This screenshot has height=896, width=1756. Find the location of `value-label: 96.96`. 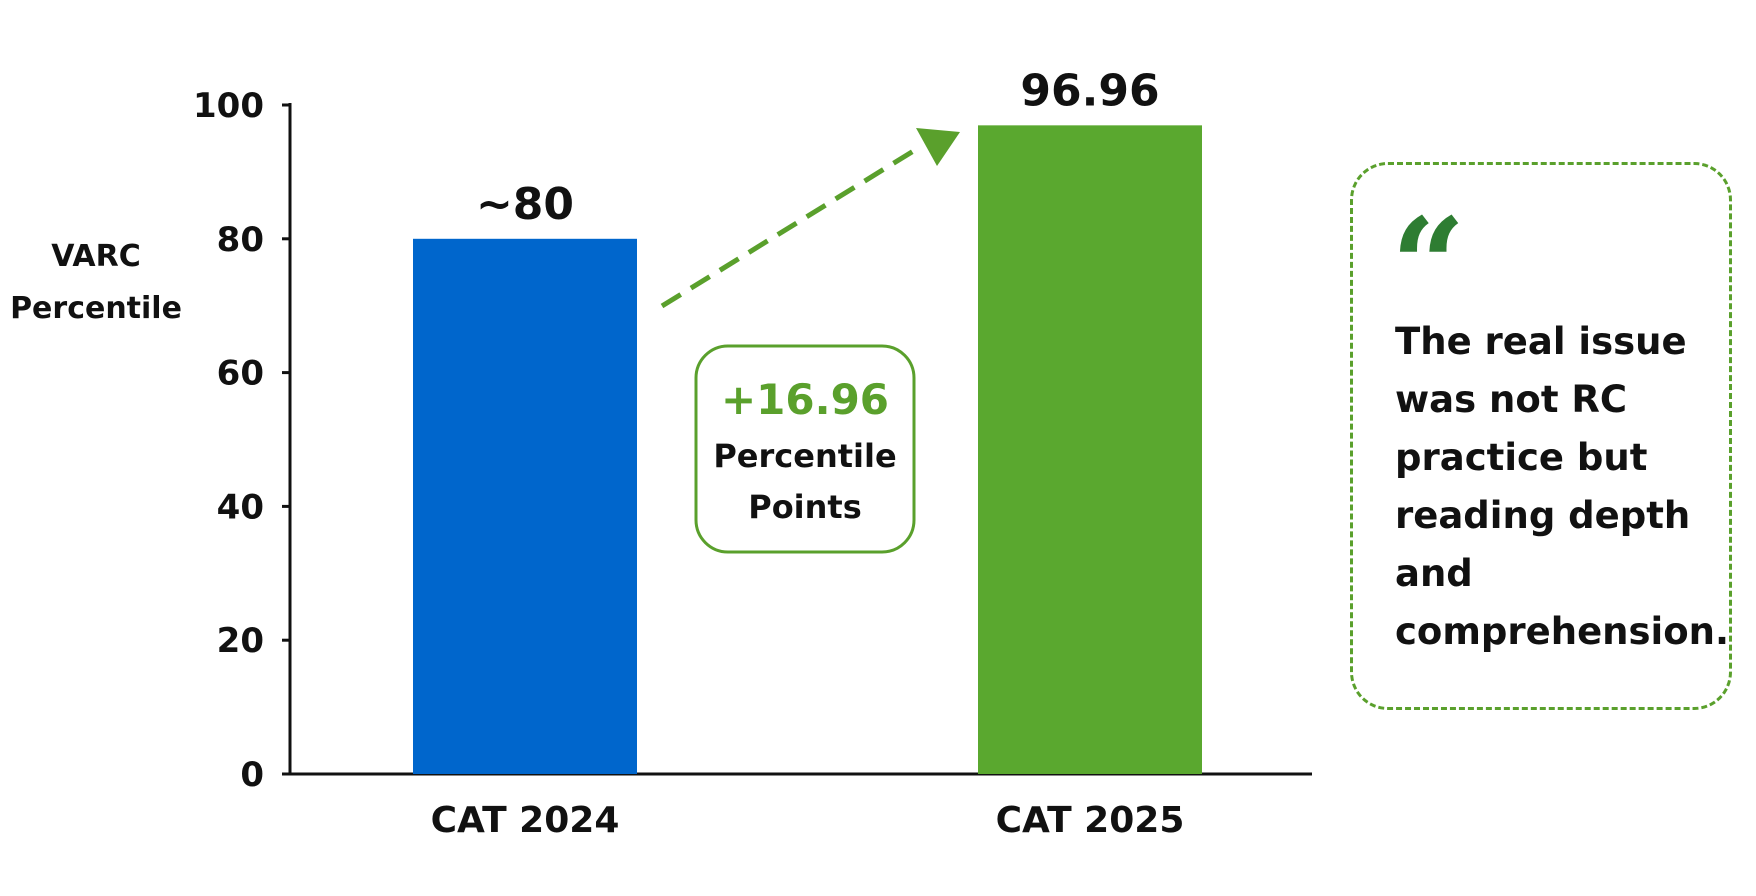

value-label: 96.96 is located at coordinates (1089, 90).